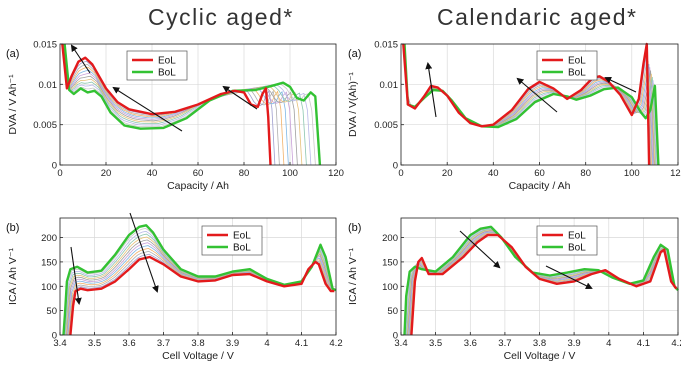  Describe the element at coordinates (353, 104) in the screenshot. I see `y-axis-label: DVA / V(Ah)⁻¹` at that location.